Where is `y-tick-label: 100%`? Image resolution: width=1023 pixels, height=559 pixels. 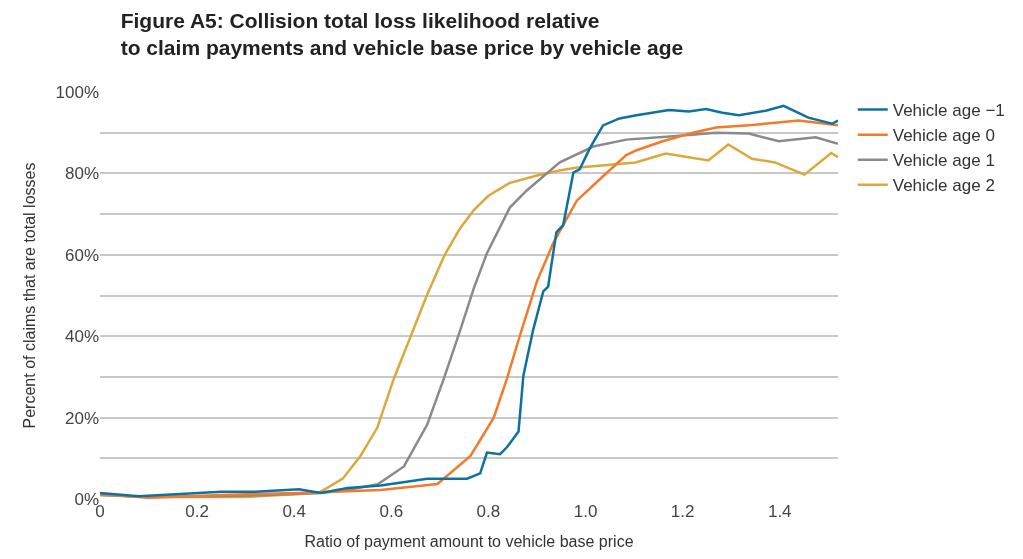 y-tick-label: 100% is located at coordinates (77, 92).